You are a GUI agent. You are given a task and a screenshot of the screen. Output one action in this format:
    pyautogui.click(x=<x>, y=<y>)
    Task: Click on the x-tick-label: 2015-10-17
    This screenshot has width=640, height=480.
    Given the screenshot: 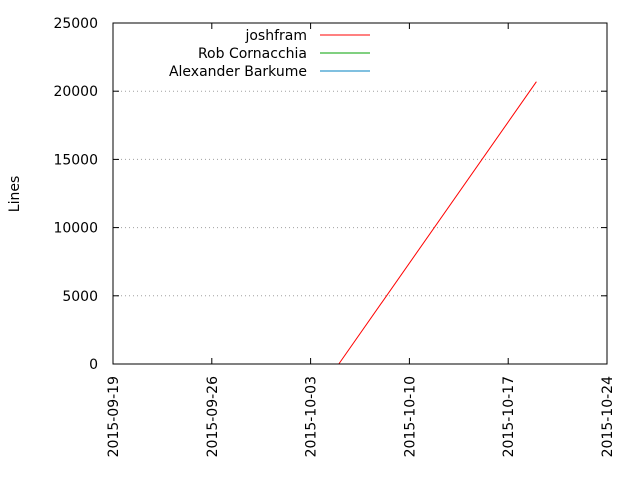 What is the action you would take?
    pyautogui.click(x=509, y=416)
    